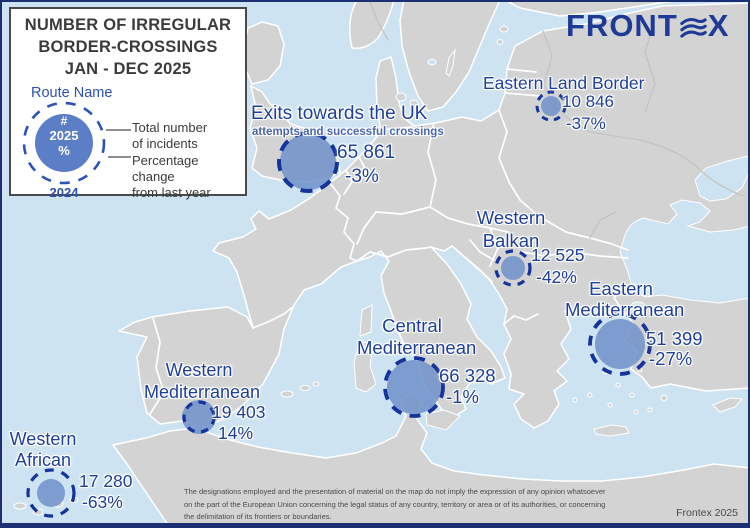 The image size is (750, 528). Describe the element at coordinates (693, 27) in the screenshot. I see `triple-wave-e-icon` at that location.